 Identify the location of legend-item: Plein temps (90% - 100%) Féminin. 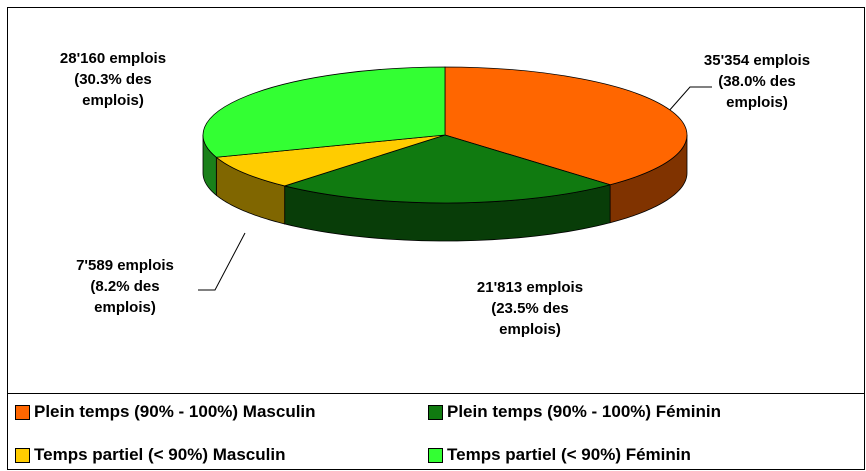
(574, 412).